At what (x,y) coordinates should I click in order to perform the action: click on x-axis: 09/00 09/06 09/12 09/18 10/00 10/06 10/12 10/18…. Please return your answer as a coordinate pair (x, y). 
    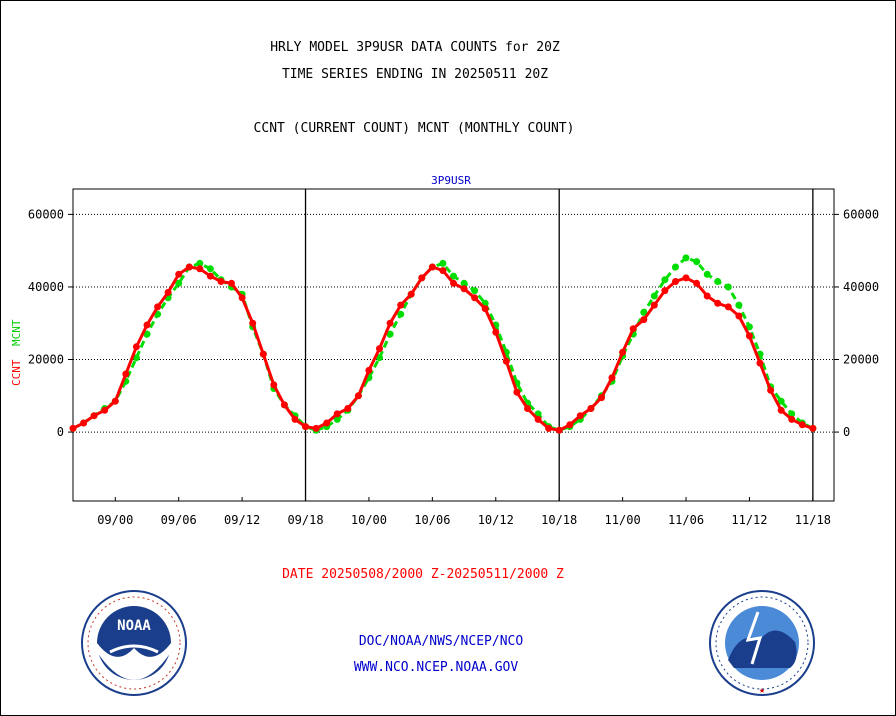
    Looking at the image, I should click on (464, 512).